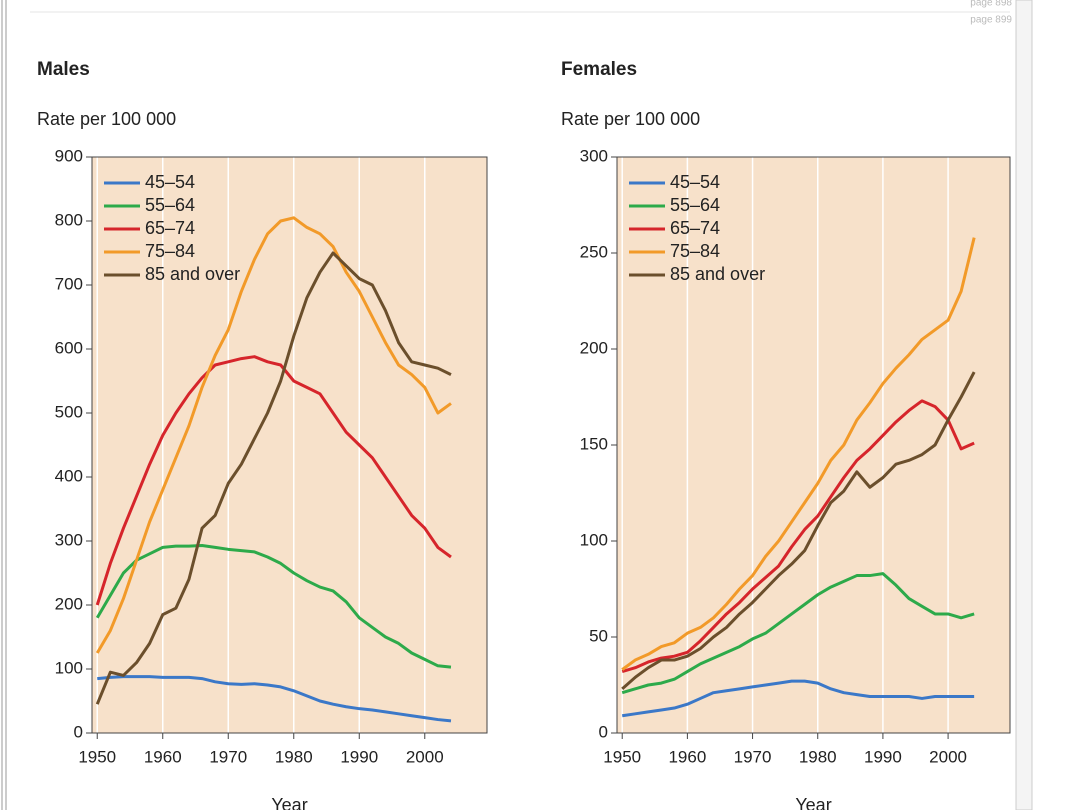 The width and height of the screenshot is (1080, 810). What do you see at coordinates (991, 20) in the screenshot?
I see `page-label: page 899` at bounding box center [991, 20].